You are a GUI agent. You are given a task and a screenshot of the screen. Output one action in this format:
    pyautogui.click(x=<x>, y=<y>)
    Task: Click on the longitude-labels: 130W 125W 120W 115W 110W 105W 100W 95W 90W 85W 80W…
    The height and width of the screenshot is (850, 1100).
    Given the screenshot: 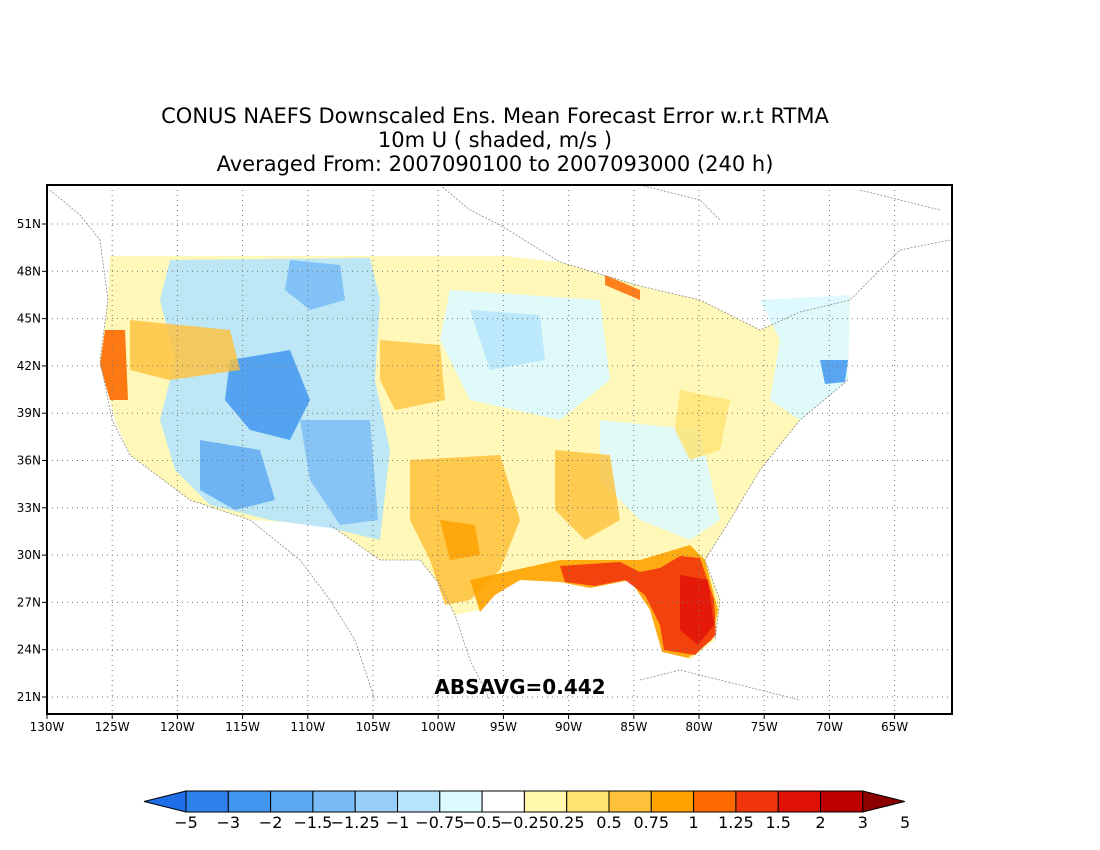 What is the action you would take?
    pyautogui.click(x=469, y=727)
    